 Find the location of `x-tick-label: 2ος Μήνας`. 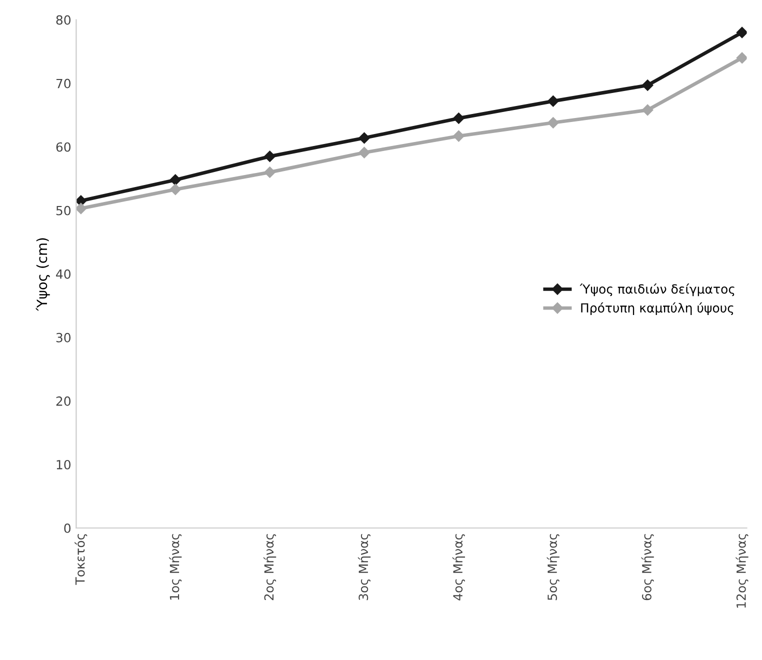

x-tick-label: 2ος Μήνας is located at coordinates (270, 567).